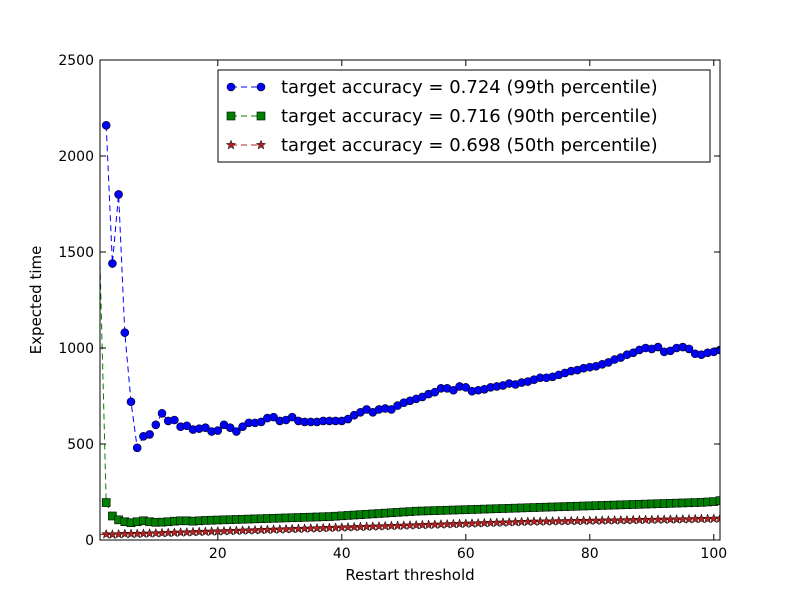 Image resolution: width=800 pixels, height=600 pixels. Describe the element at coordinates (89, 541) in the screenshot. I see `y-tick-label: 0` at that location.